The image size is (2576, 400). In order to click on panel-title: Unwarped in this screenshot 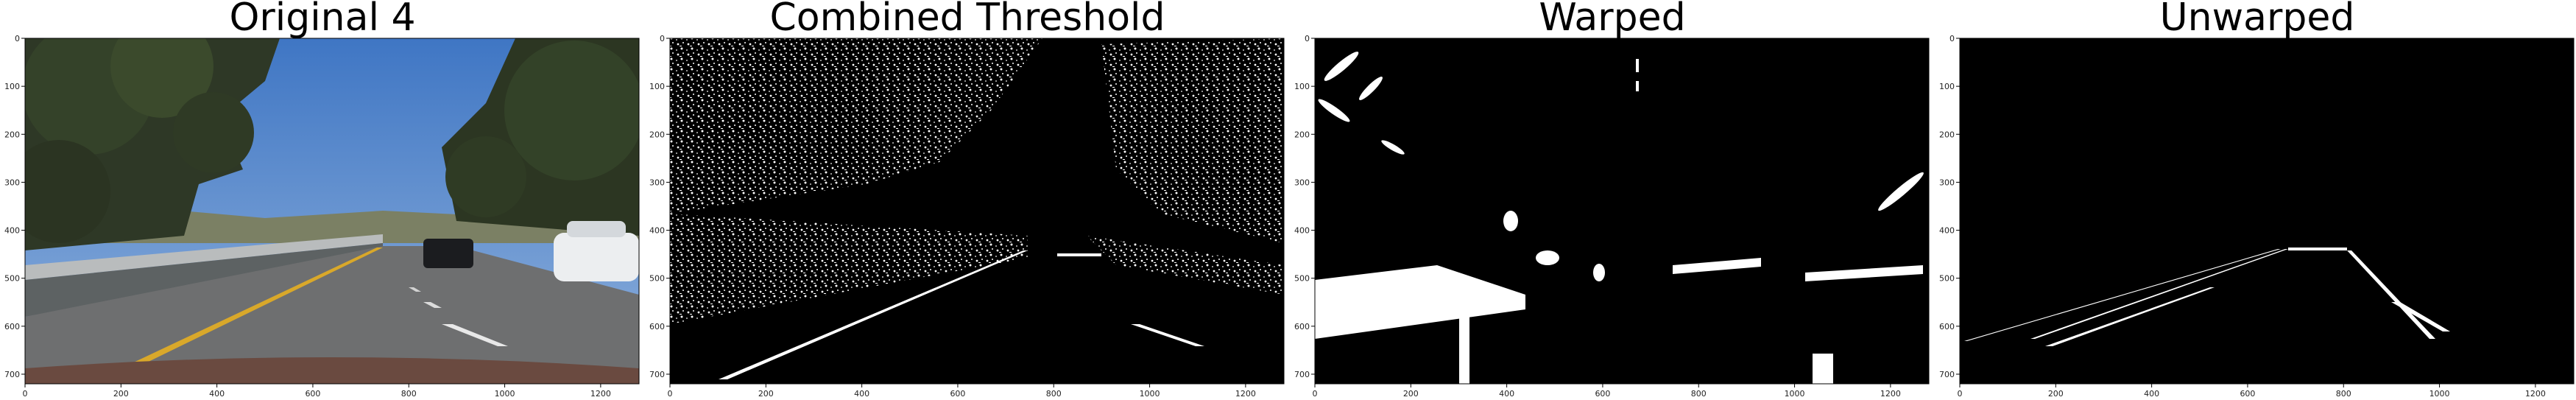, I will do `click(2257, 20)`.